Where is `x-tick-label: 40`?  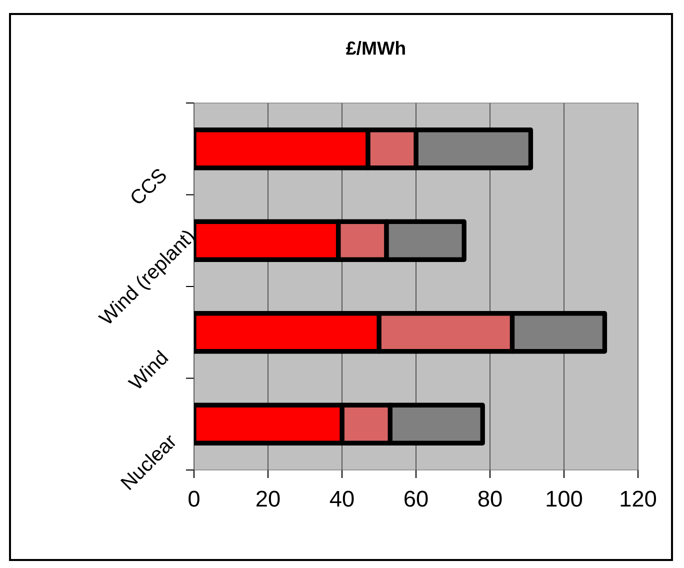 x-tick-label: 40 is located at coordinates (342, 498).